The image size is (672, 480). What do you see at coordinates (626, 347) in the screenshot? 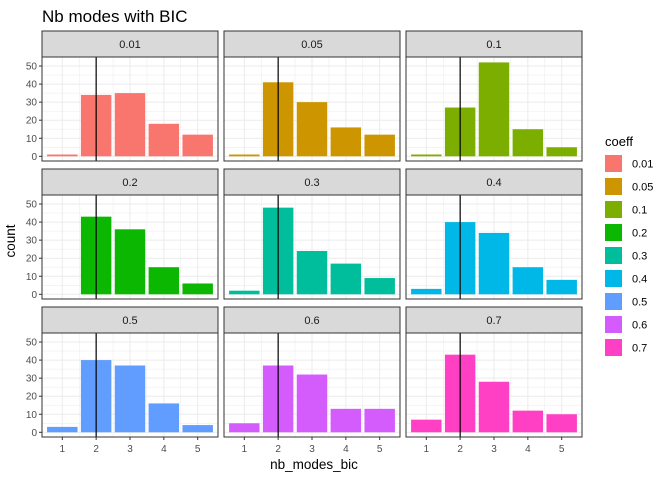
I see `legend-item: 0.7` at bounding box center [626, 347].